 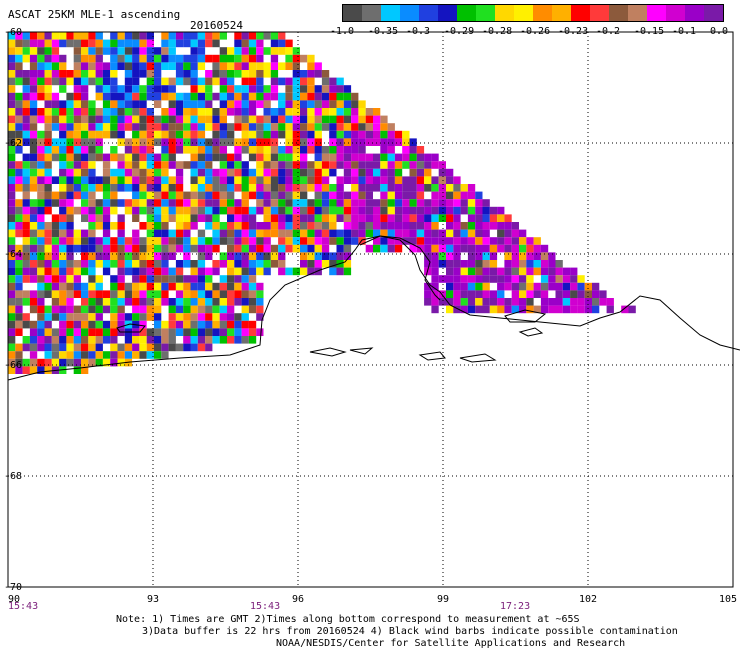 I want to click on time-label: 17:23, so click(x=515, y=606).